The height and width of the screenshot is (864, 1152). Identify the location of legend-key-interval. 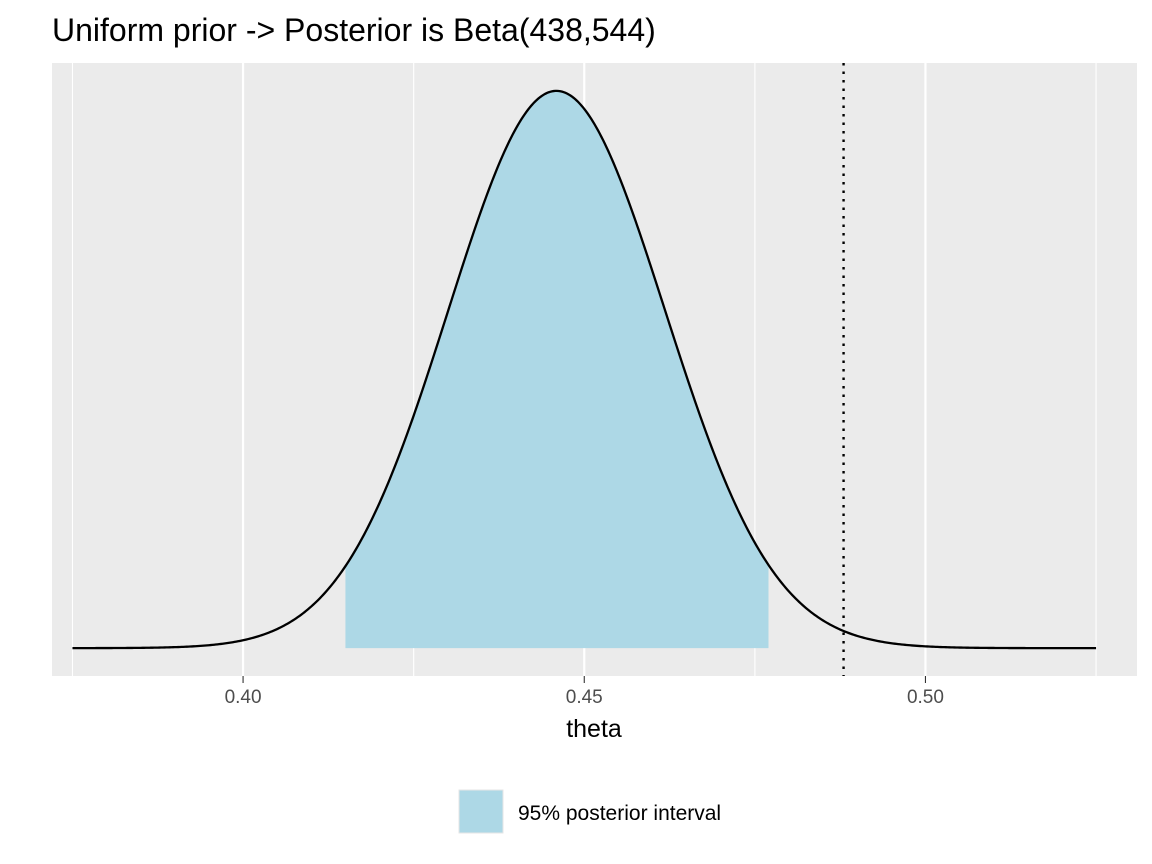
(481, 811).